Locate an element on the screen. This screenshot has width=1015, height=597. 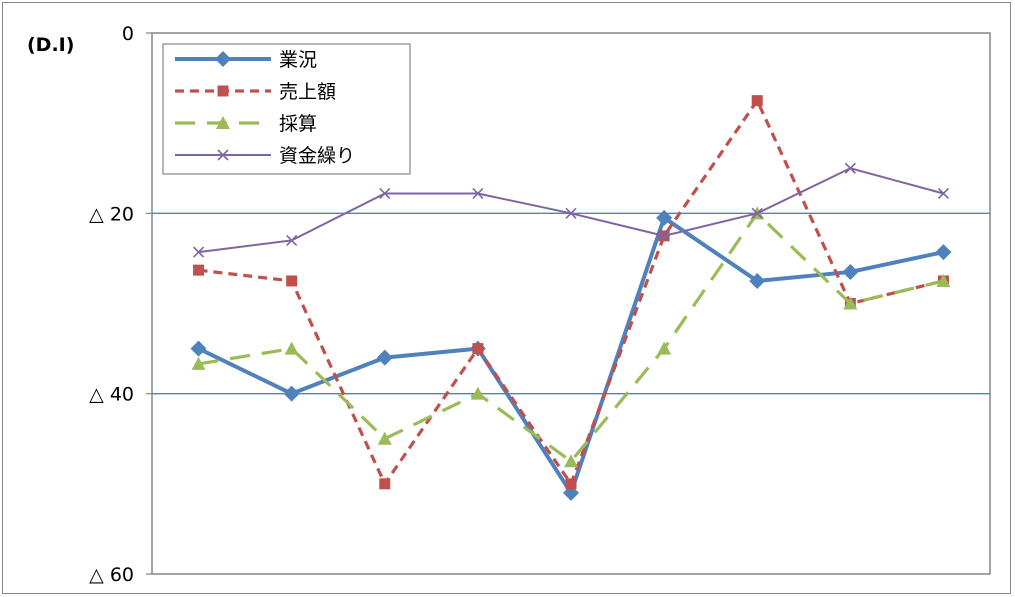
legend-label: 資金繰り is located at coordinates (317, 156).